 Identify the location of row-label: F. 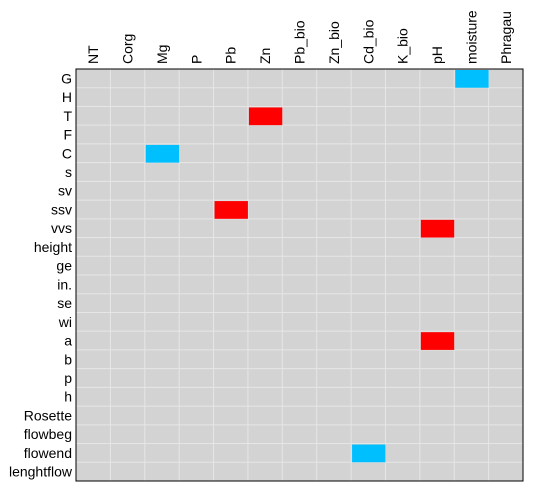
(67, 135).